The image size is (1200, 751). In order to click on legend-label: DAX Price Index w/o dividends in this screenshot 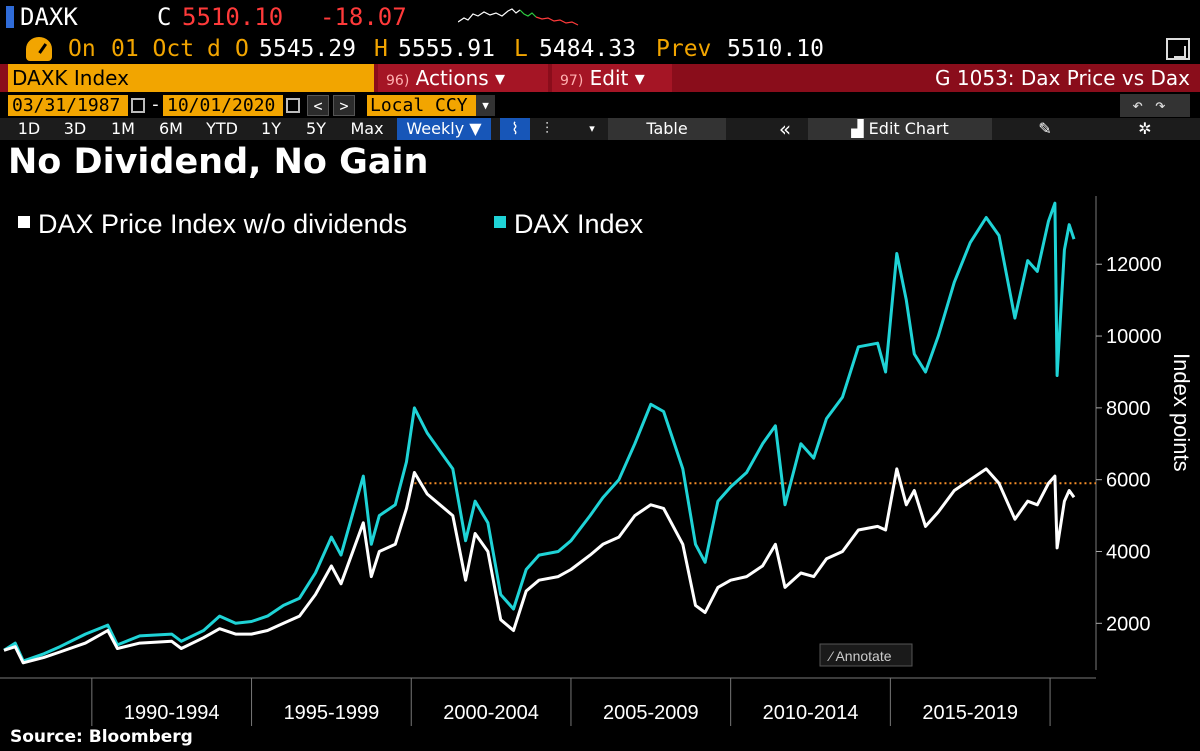, I will do `click(222, 224)`.